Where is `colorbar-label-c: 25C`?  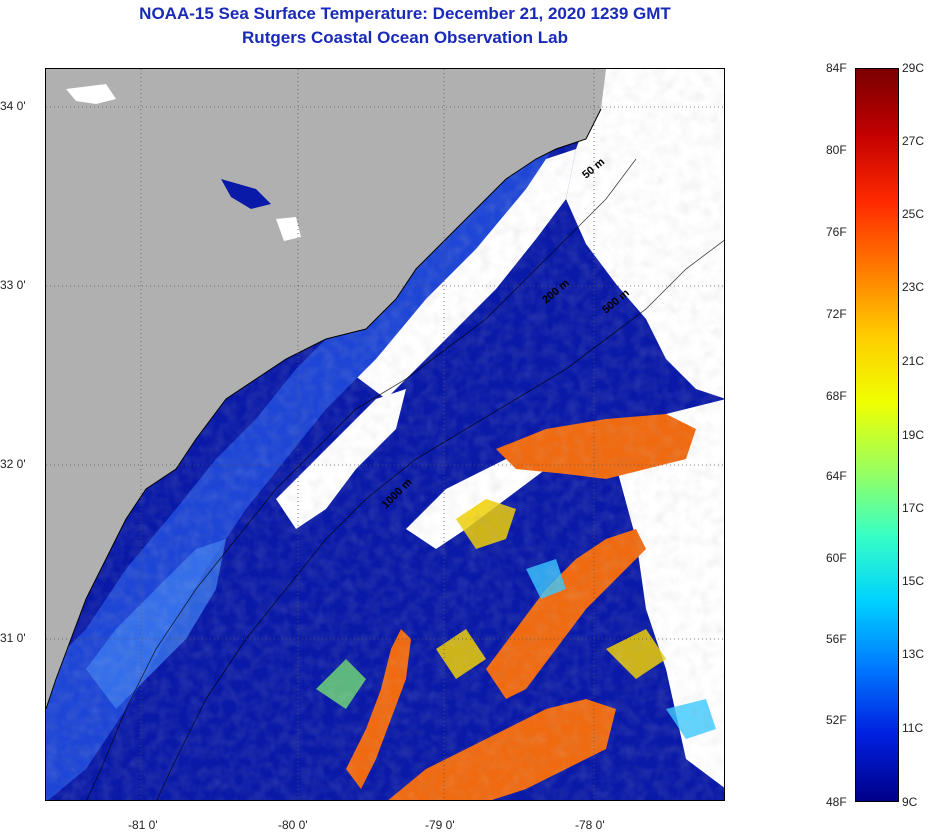 colorbar-label-c: 25C is located at coordinates (913, 214).